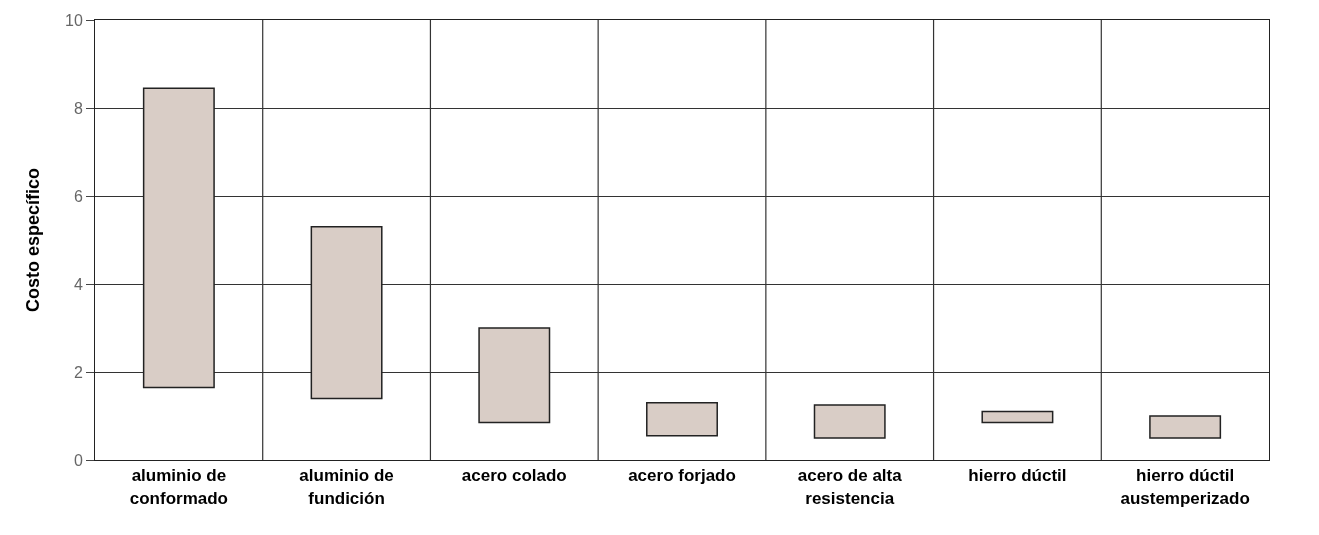  I want to click on y-tick-label: 8, so click(78, 108).